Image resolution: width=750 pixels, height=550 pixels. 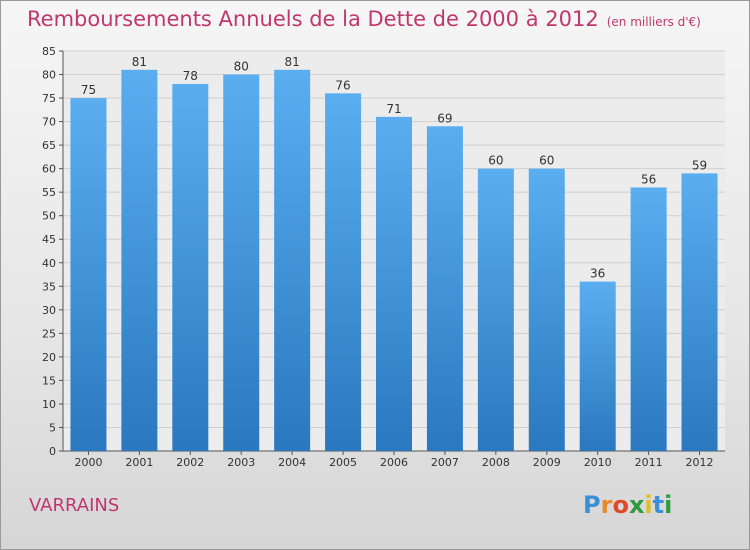 I want to click on x-tick-label: 2007, so click(x=445, y=462).